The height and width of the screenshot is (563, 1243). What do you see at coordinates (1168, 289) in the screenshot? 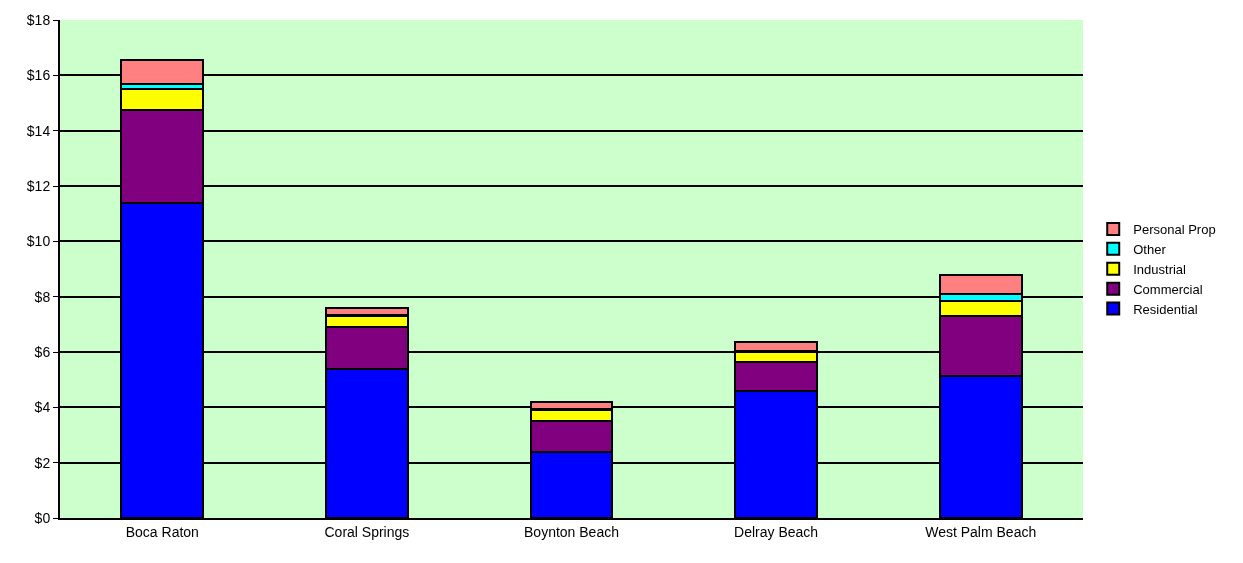
I see `legend-label: Commercial` at bounding box center [1168, 289].